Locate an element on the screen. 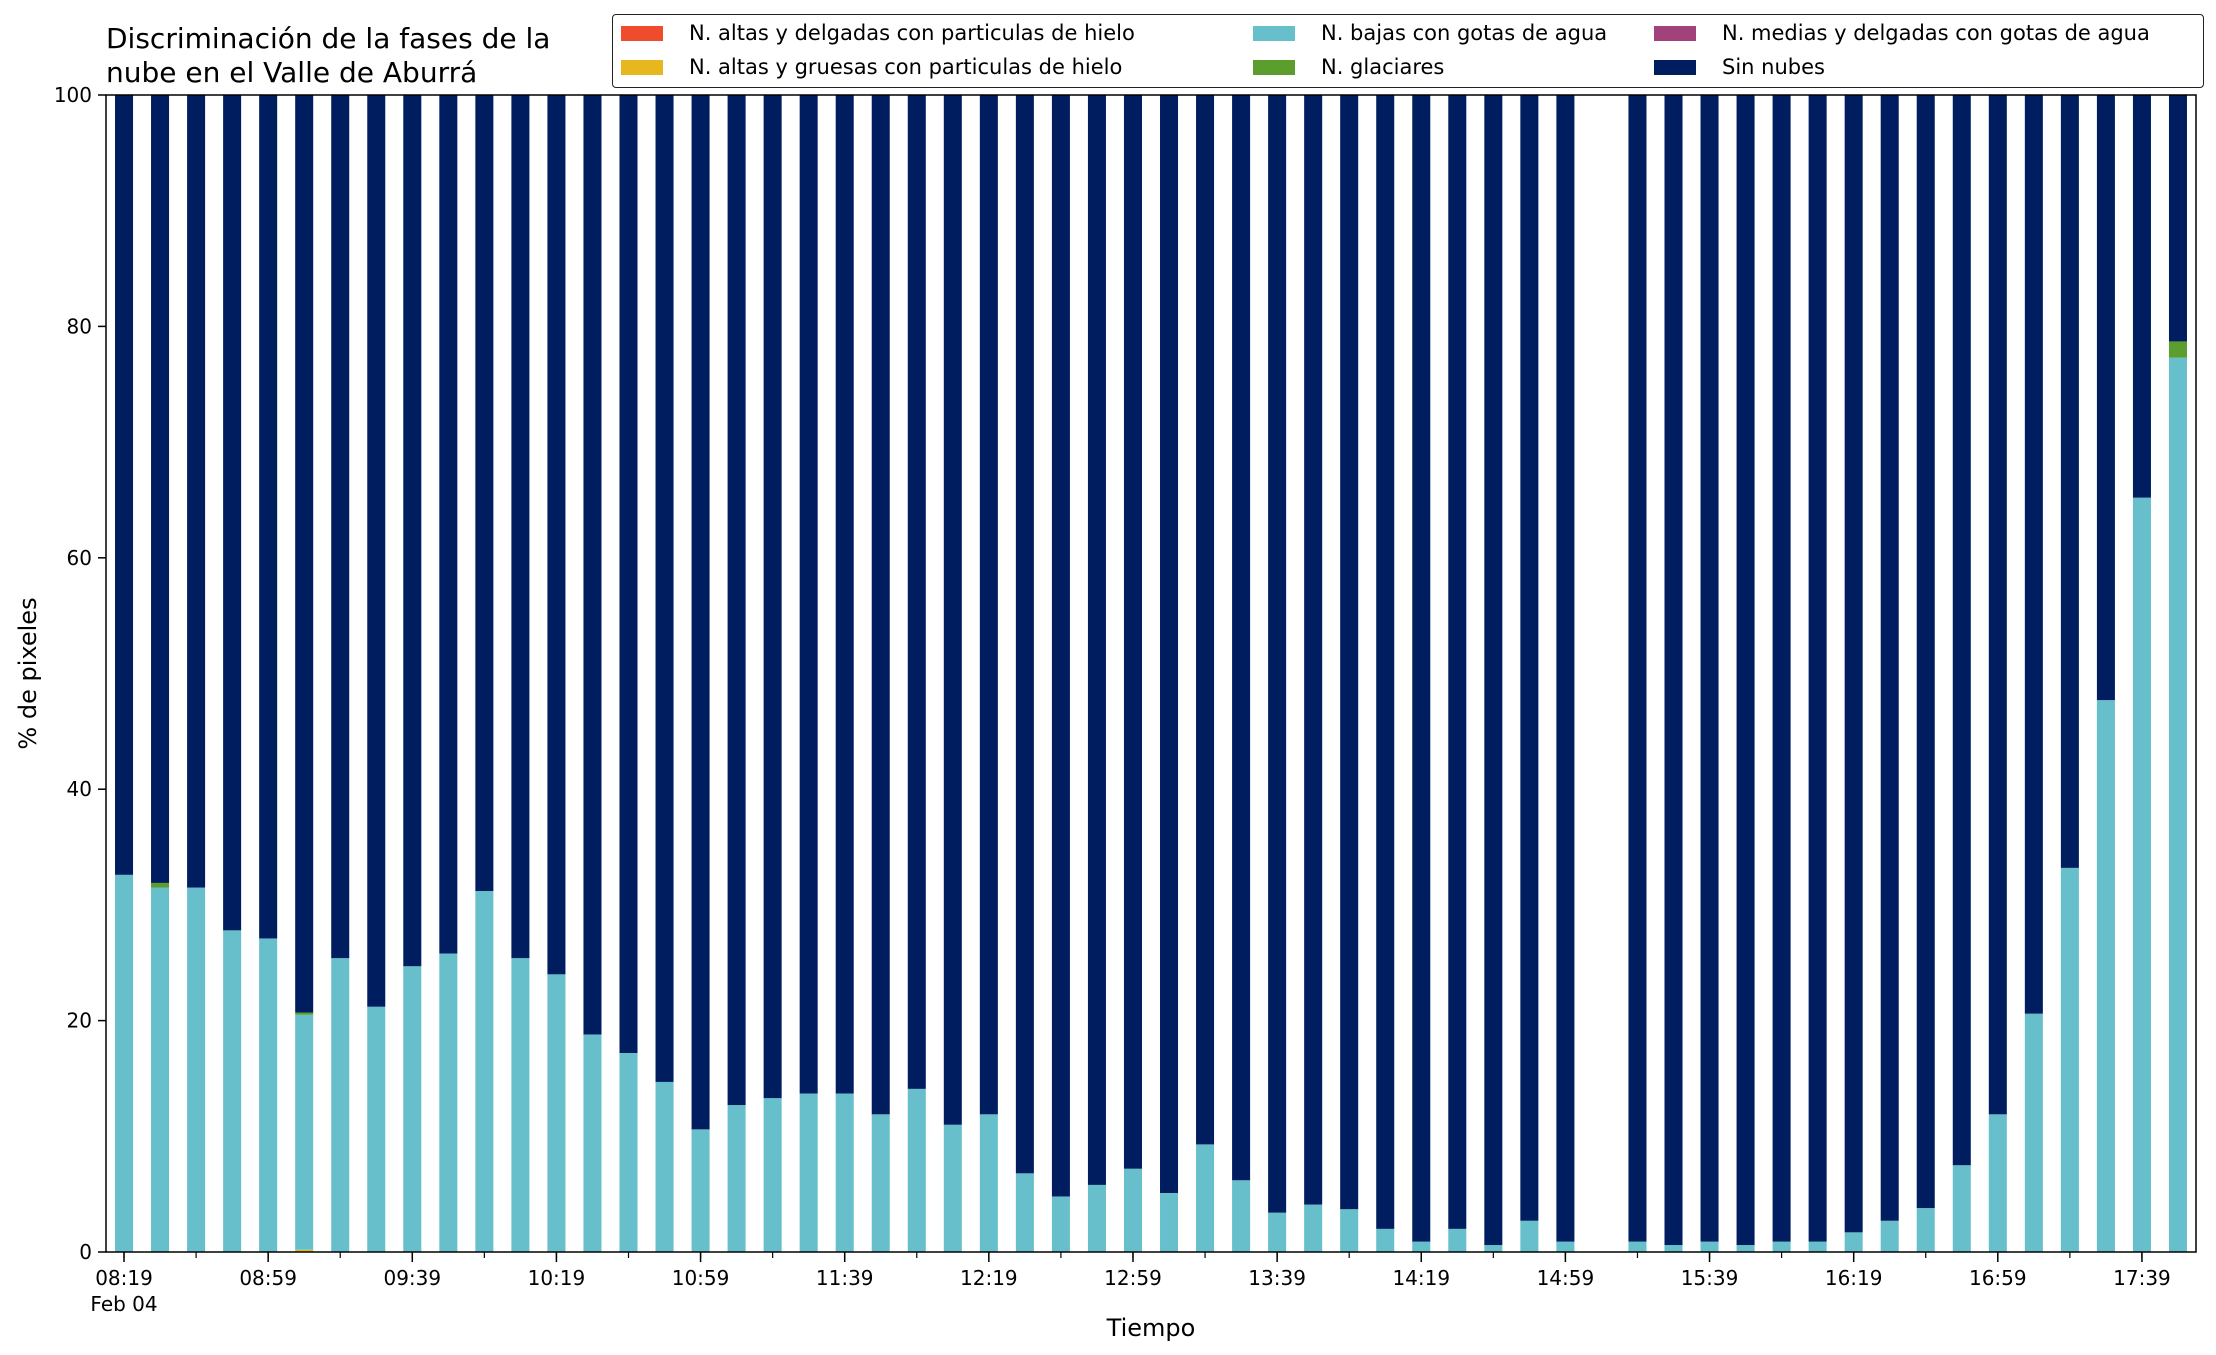  x-tick-label: 12:59 is located at coordinates (1133, 1278).